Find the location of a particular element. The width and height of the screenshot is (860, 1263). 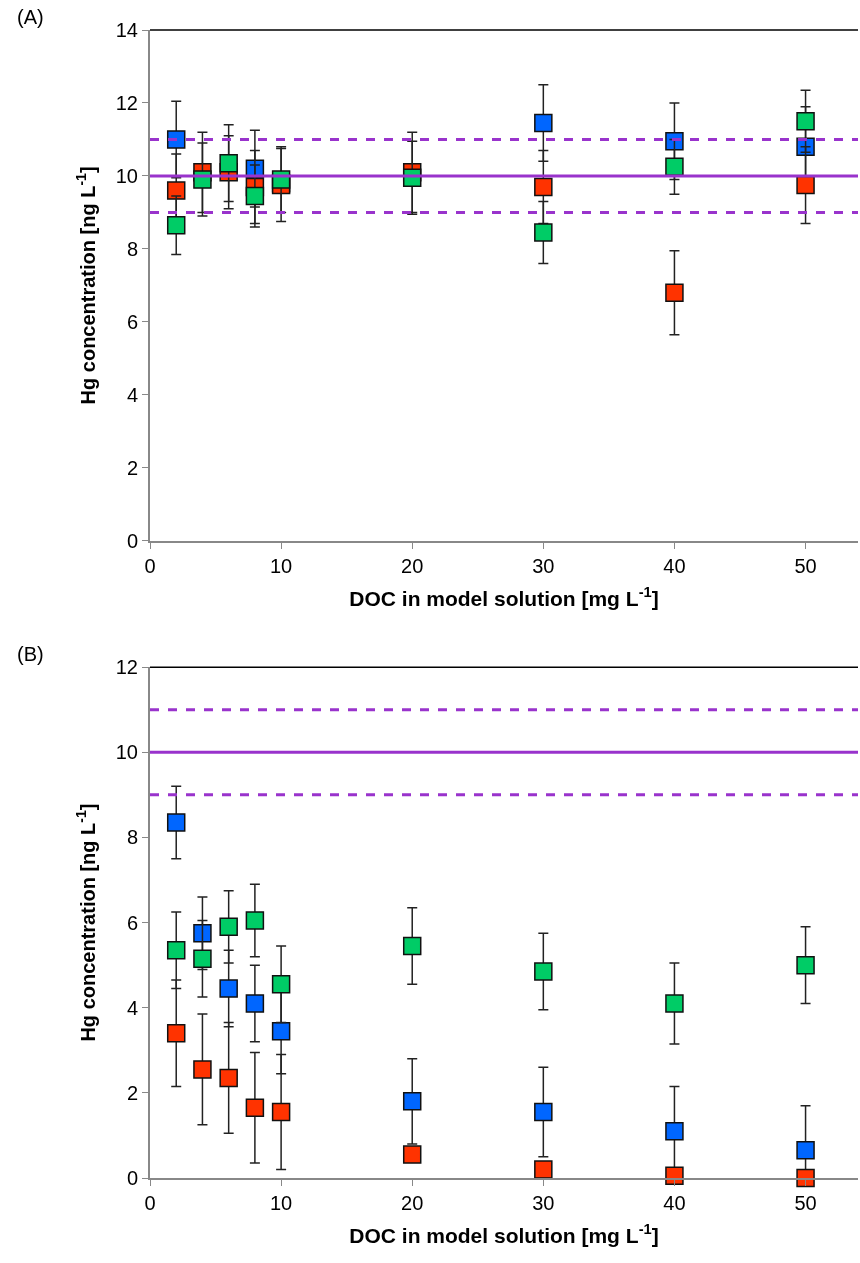

y-tick-label: 14 is located at coordinates (126, 30).